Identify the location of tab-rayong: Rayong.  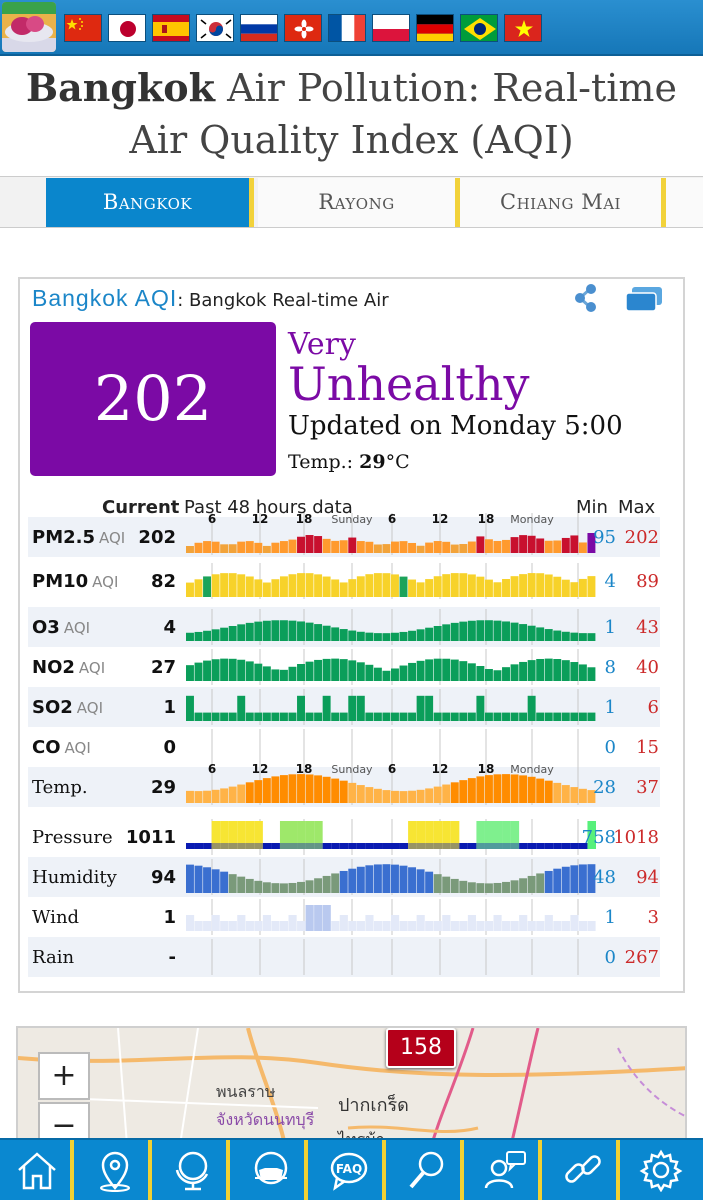
(359, 202).